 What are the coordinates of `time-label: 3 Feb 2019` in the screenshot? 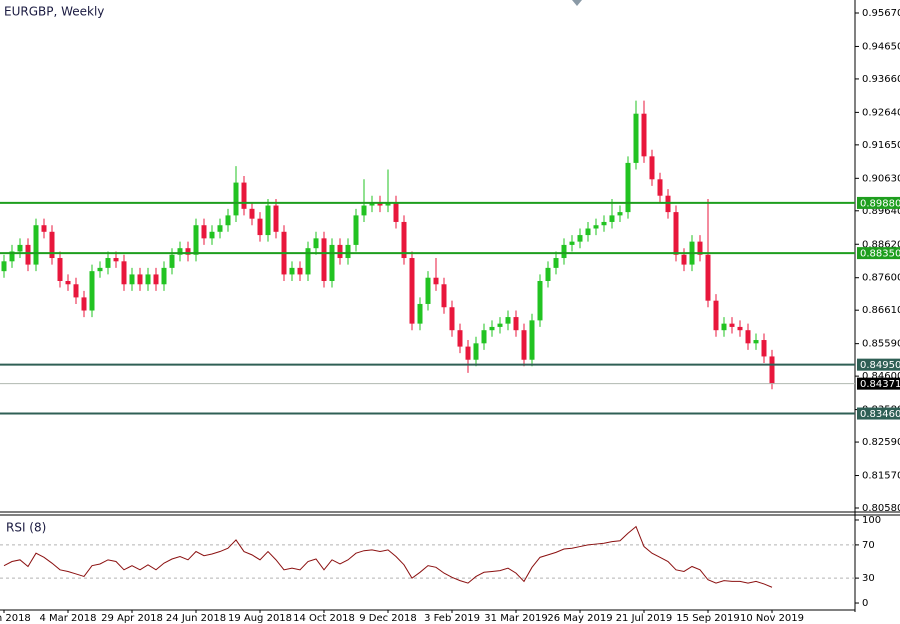 It's located at (452, 618).